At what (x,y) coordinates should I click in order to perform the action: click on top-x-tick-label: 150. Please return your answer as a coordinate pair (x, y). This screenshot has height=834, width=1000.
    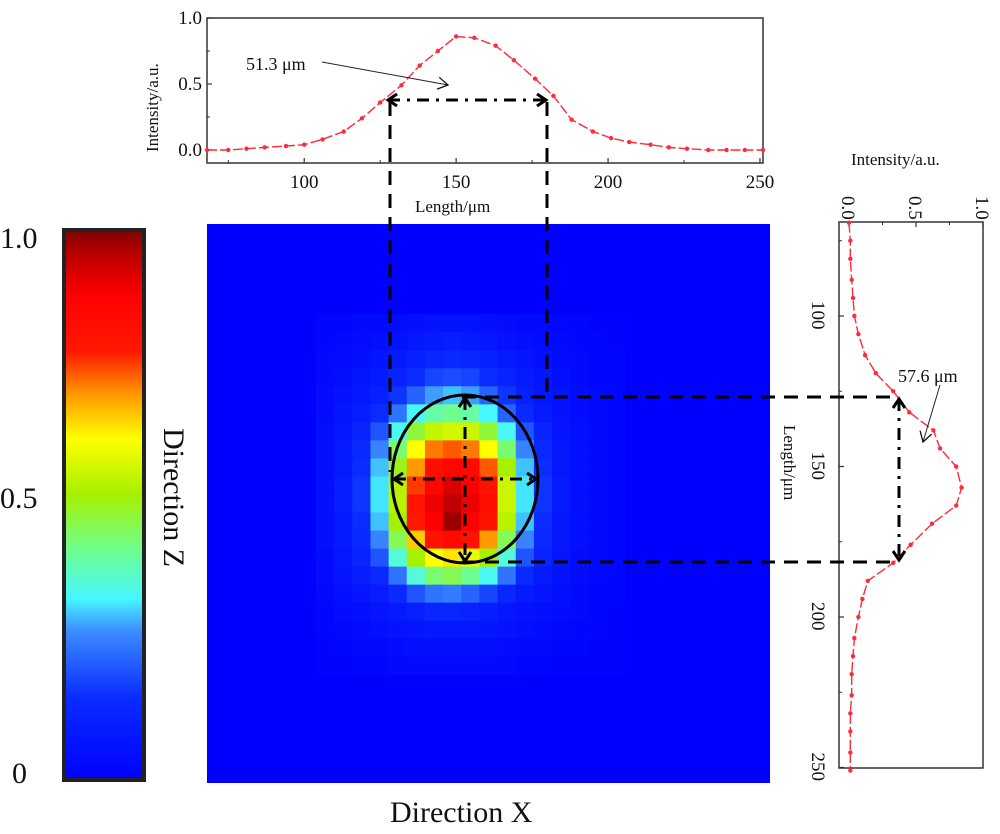
    Looking at the image, I should click on (456, 182).